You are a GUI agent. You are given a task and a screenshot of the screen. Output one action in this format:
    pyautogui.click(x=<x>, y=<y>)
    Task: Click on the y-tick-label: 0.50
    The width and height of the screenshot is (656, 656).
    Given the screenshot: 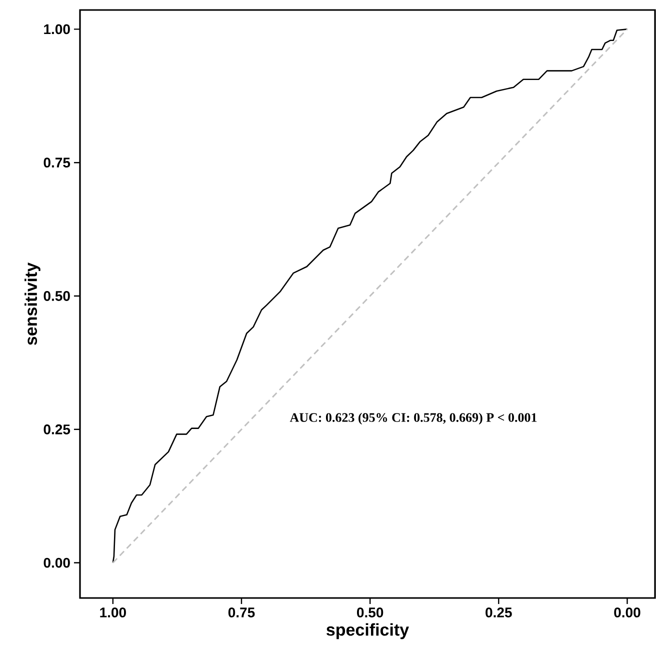 What is the action you would take?
    pyautogui.click(x=57, y=296)
    